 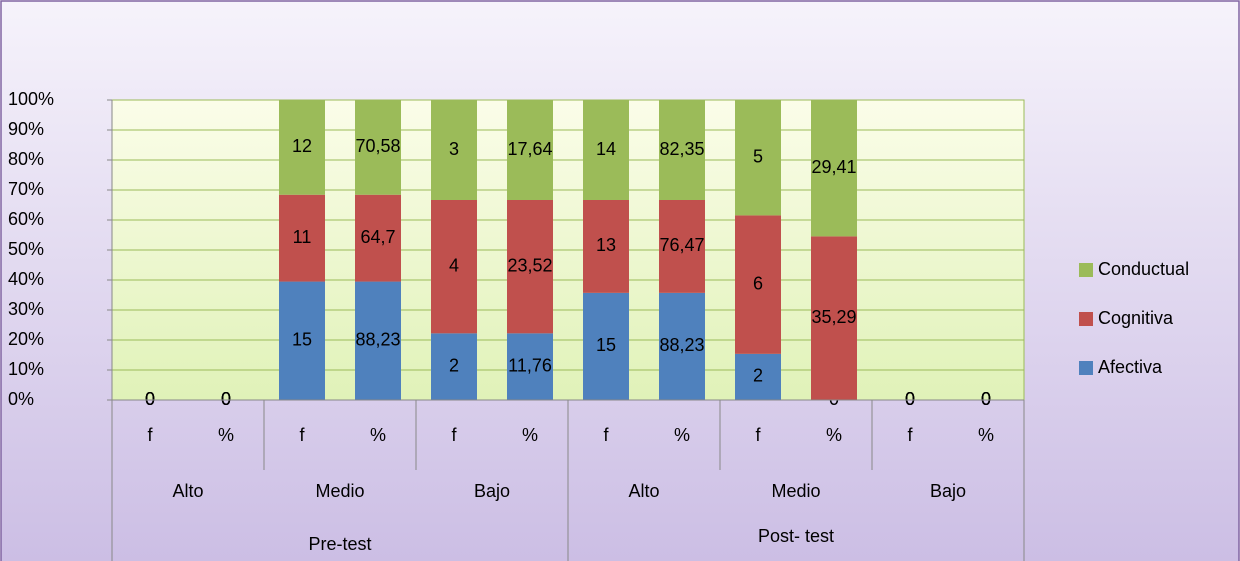 I want to click on data-label: 11, so click(x=302, y=237).